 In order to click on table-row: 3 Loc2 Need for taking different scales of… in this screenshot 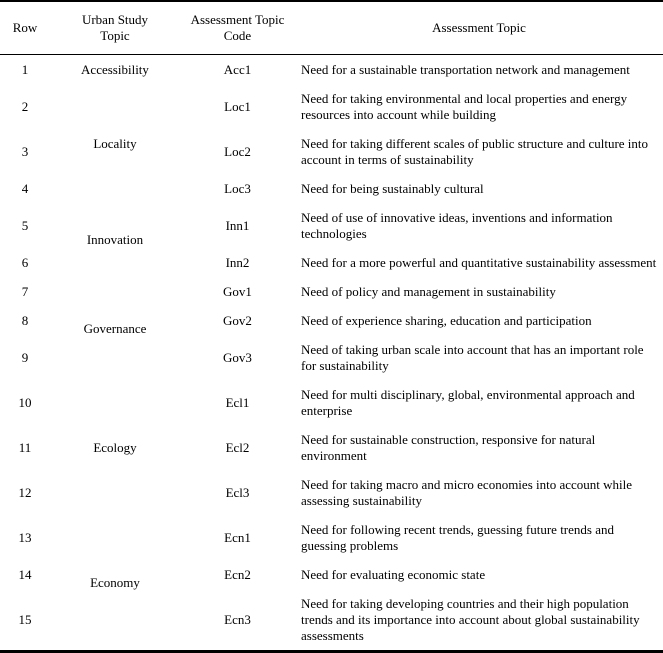, I will do `click(331, 151)`.